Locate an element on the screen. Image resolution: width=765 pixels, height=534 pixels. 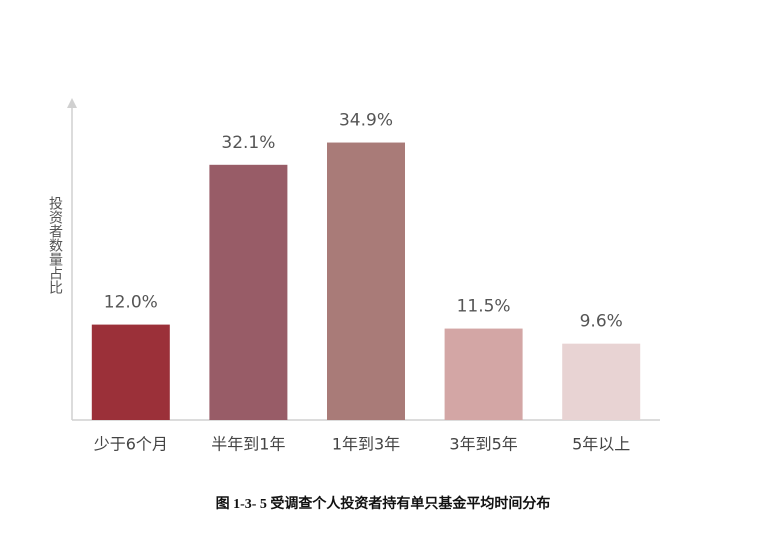
y-axis-label: 投资者数量占比 is located at coordinates (55, 245).